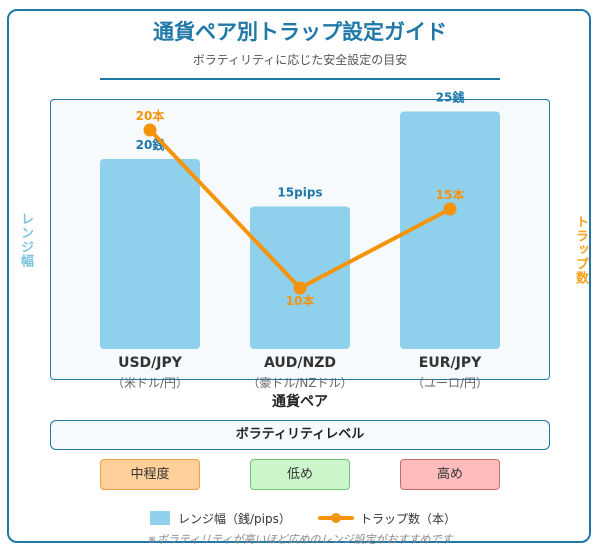  Describe the element at coordinates (300, 373) in the screenshot. I see `category-audnzd: AUD/NZD （豪ドル/NZドル）` at that location.